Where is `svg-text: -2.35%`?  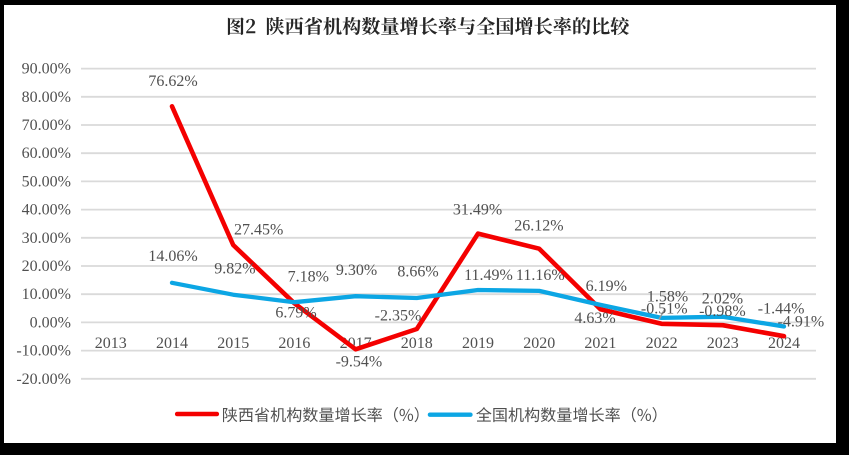 svg-text: -2.35% is located at coordinates (398, 315).